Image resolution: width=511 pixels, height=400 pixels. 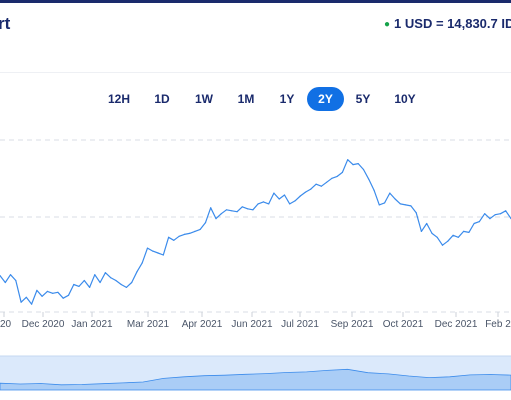 What do you see at coordinates (452, 23) in the screenshot?
I see `exchange-rate-text: 1 USD = 14,830.7 ID` at bounding box center [452, 23].